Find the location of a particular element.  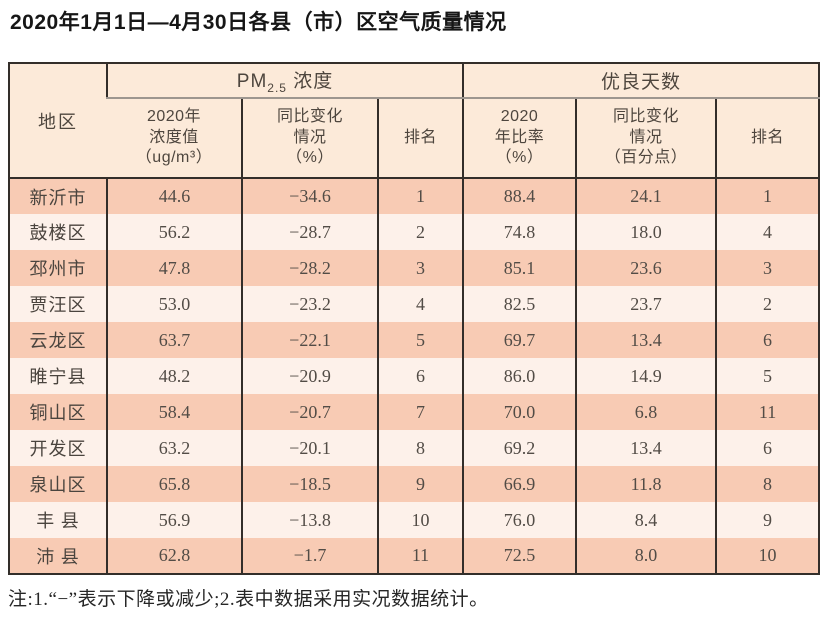

cell-pm-change: −22.1 is located at coordinates (309, 340).